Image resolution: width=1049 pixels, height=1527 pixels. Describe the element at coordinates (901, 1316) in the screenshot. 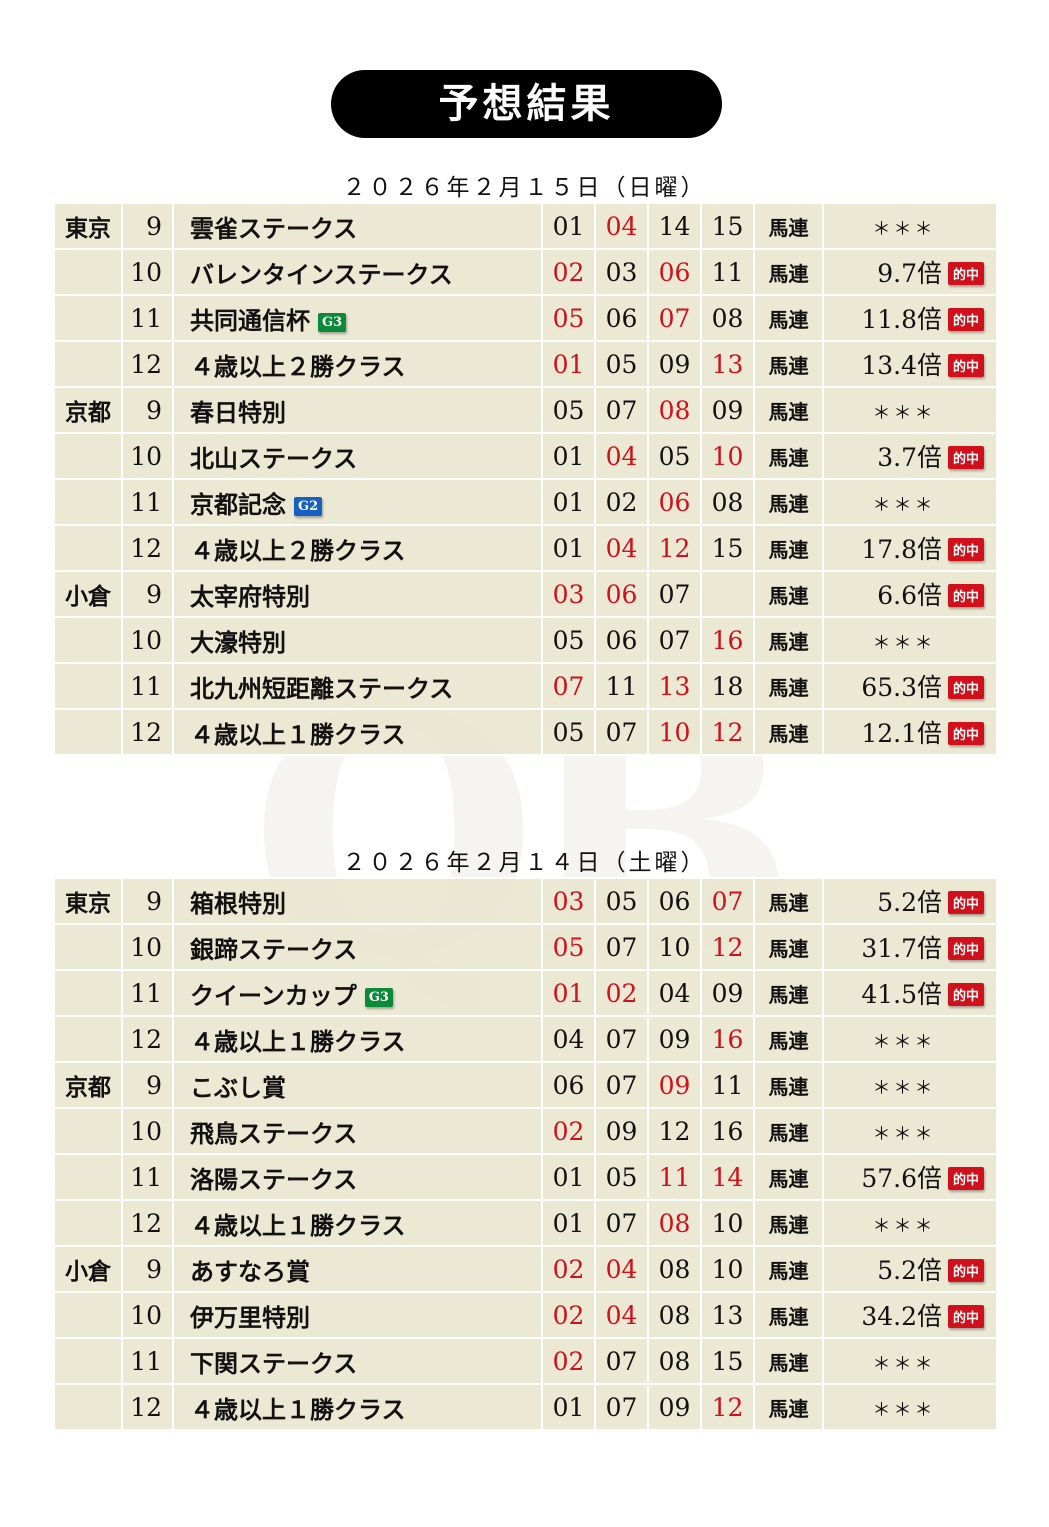

I see `payout: 34.2倍` at that location.